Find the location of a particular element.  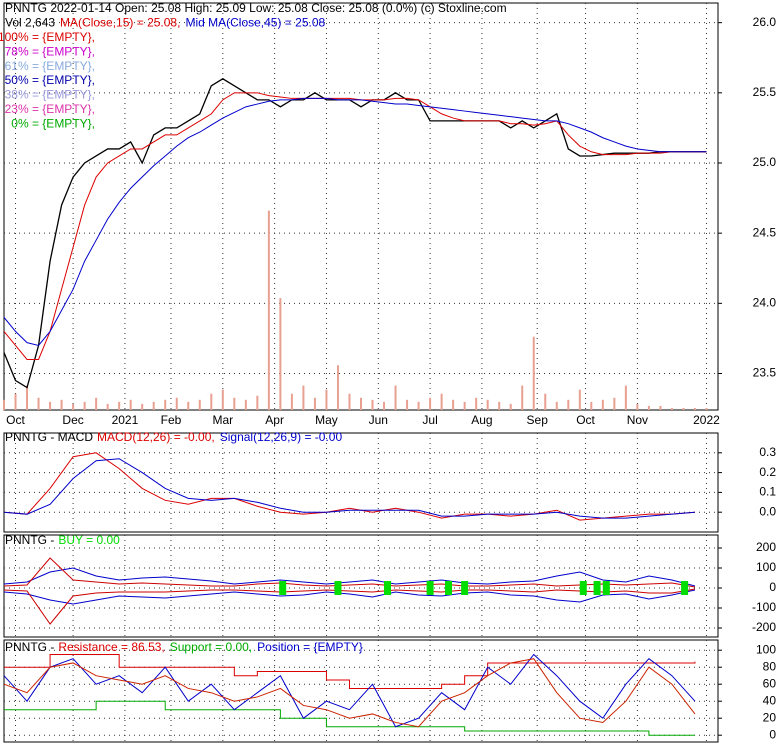

legend-entry: MACD(12,26) = -0.00, is located at coordinates (156, 437).